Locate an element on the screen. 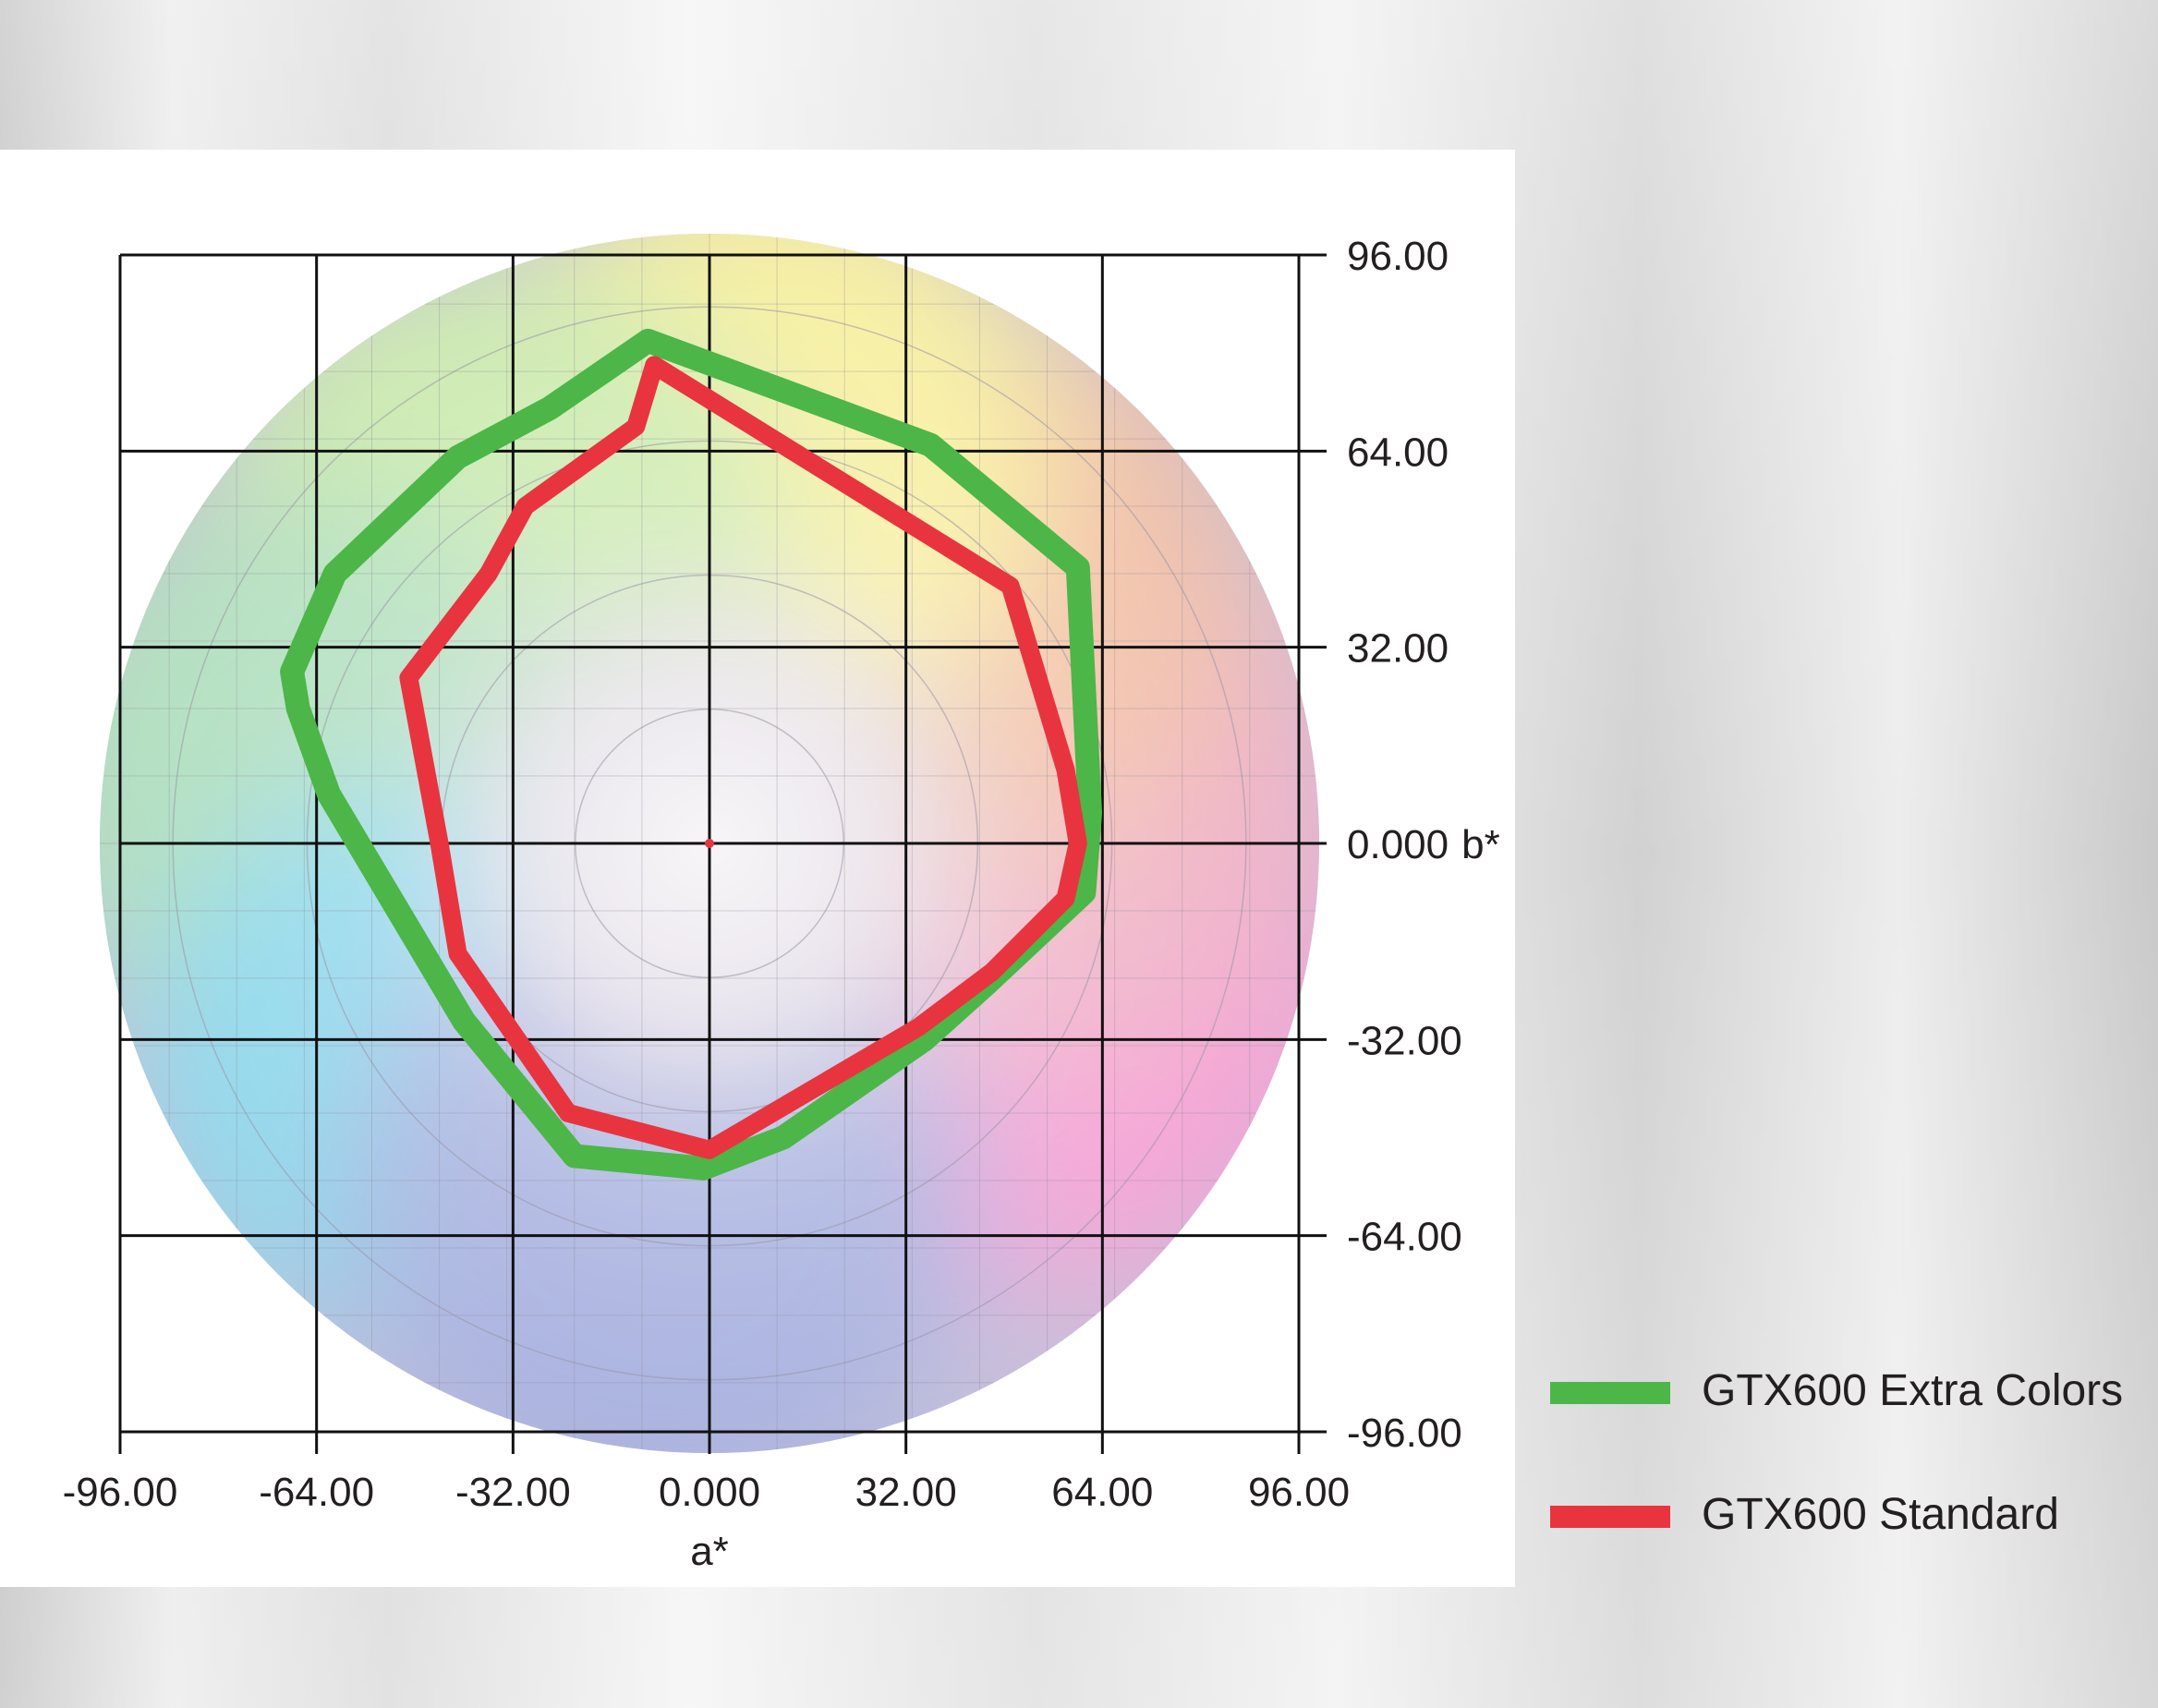 The height and width of the screenshot is (1708, 2158). x-tick-label: 0.000 is located at coordinates (709, 1492).